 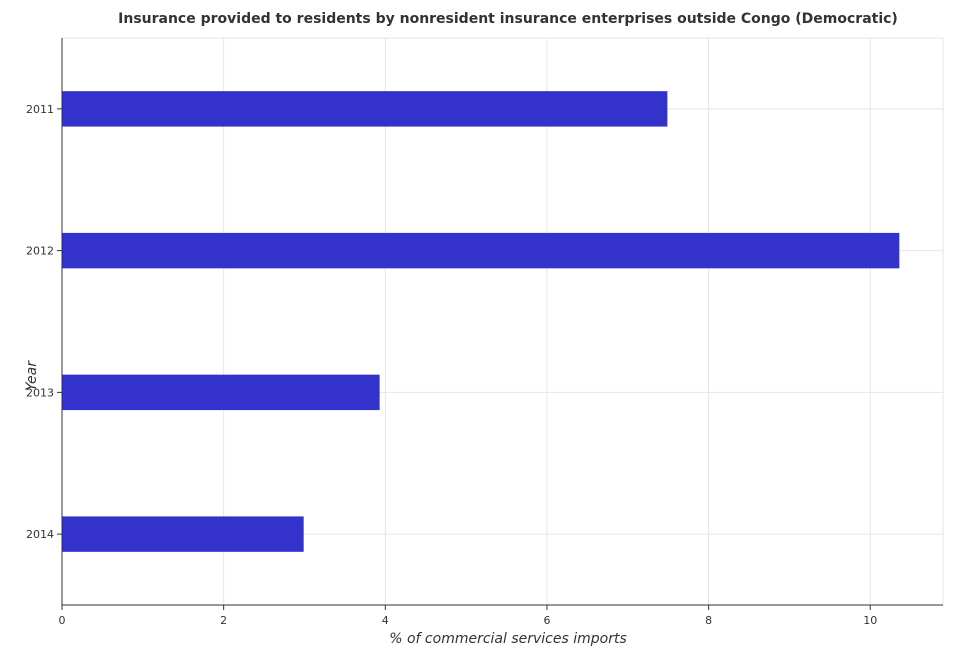 I want to click on y-axis-title: Year, so click(x=32, y=375).